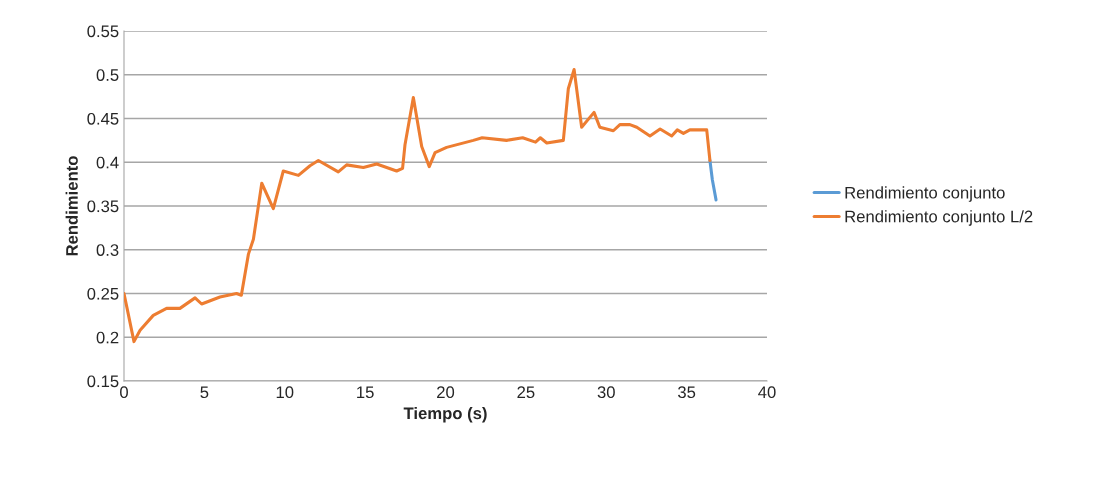  What do you see at coordinates (103, 118) in the screenshot?
I see `y-tick-label: 0.45` at bounding box center [103, 118].